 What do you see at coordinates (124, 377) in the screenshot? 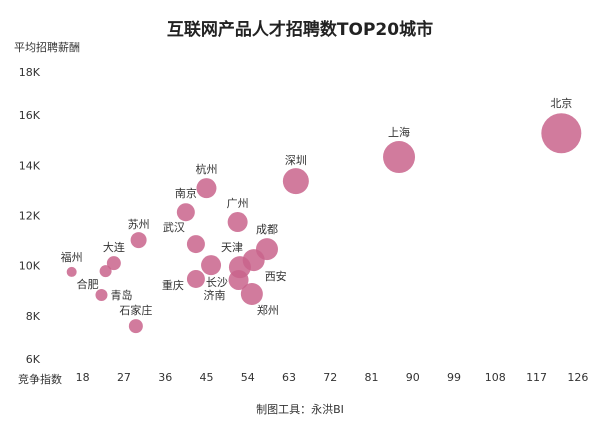
I see `x-tick-label: 27` at bounding box center [124, 377].